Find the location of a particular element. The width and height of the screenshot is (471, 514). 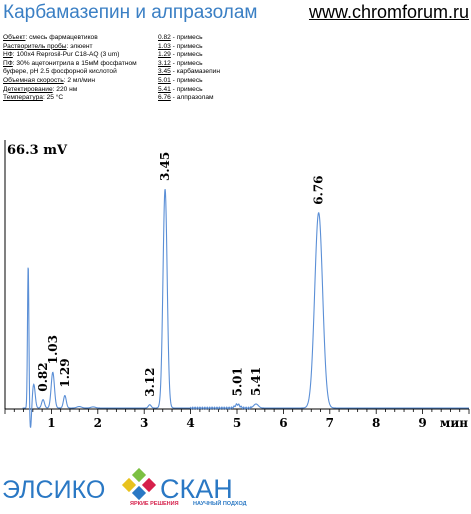

condition-value: : элюент is located at coordinates (79, 46).